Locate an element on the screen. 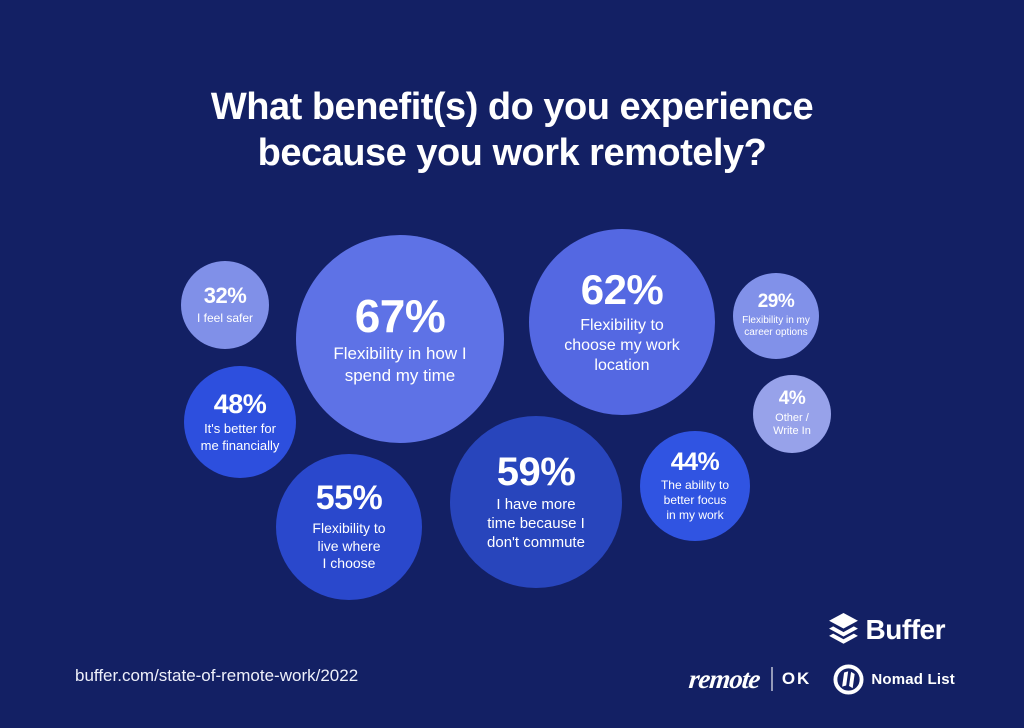 The height and width of the screenshot is (728, 1024). partner-logos: remote OK Nomad List is located at coordinates (821, 679).